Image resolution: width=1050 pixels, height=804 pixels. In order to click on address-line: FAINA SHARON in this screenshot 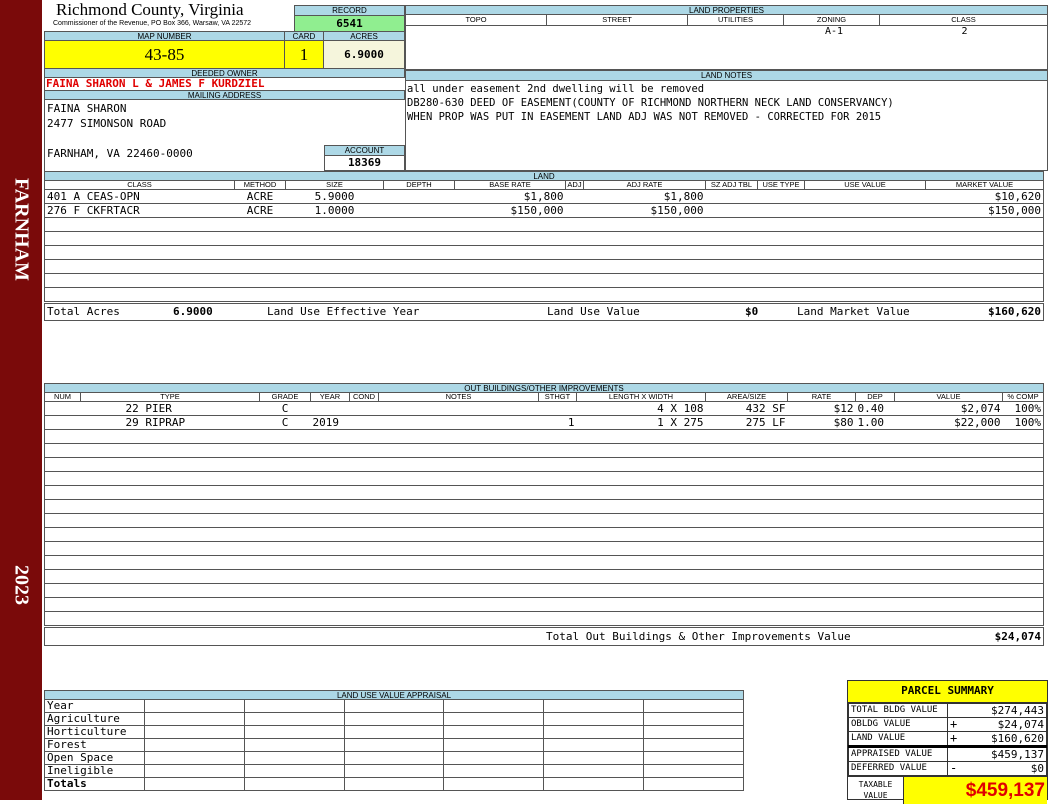, I will do `click(87, 108)`.